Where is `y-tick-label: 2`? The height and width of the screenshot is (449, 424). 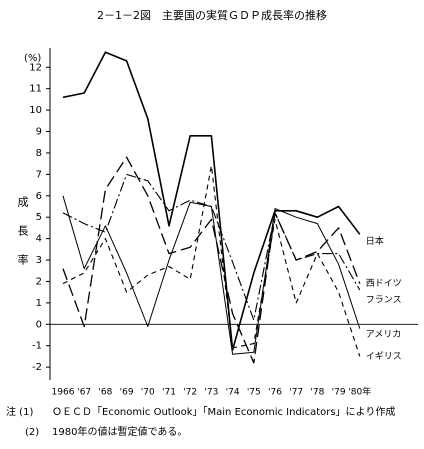
y-tick-label: 2 is located at coordinates (39, 281).